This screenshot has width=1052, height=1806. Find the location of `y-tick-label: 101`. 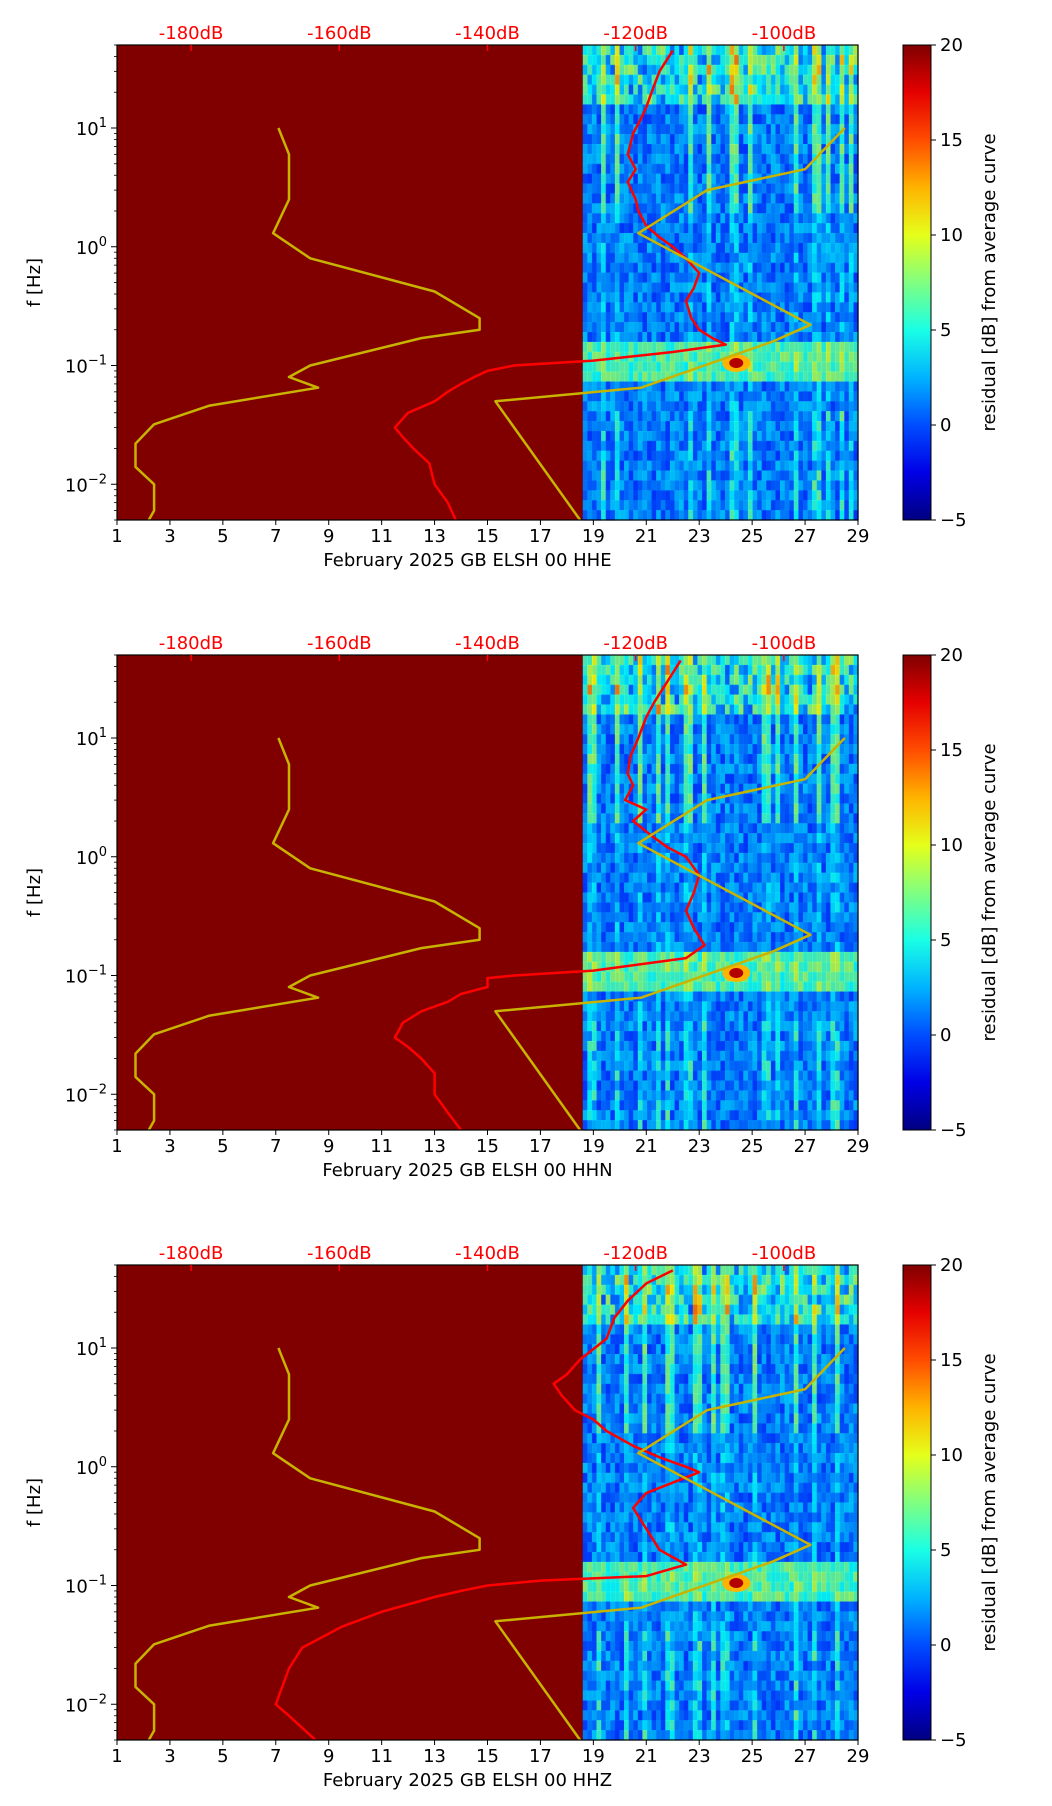

y-tick-label: 101 is located at coordinates (91, 128).